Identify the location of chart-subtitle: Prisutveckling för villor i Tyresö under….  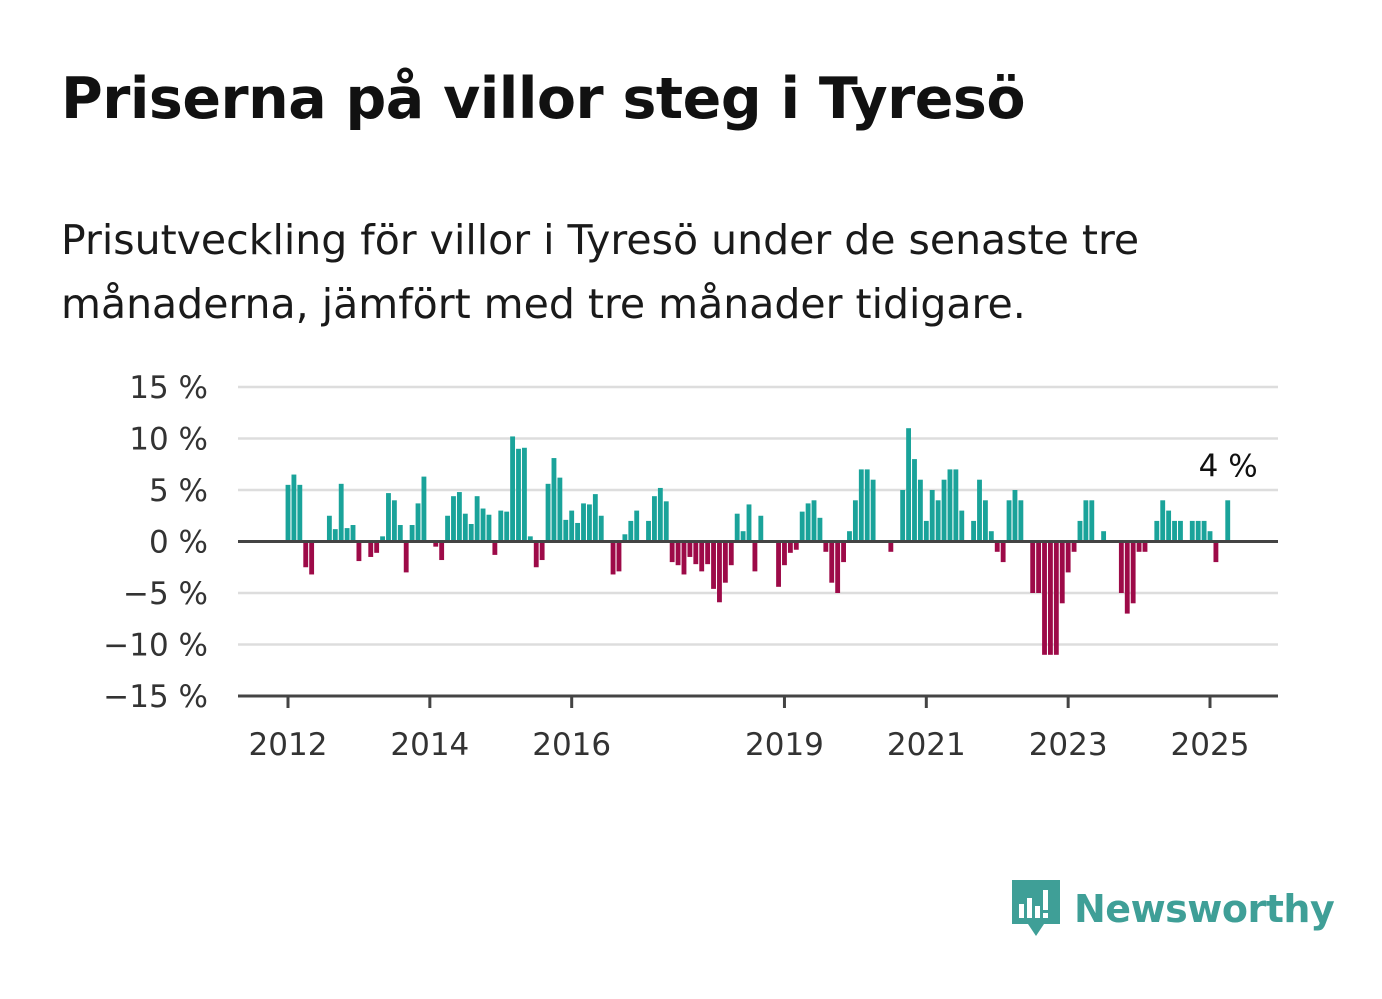
(600, 272).